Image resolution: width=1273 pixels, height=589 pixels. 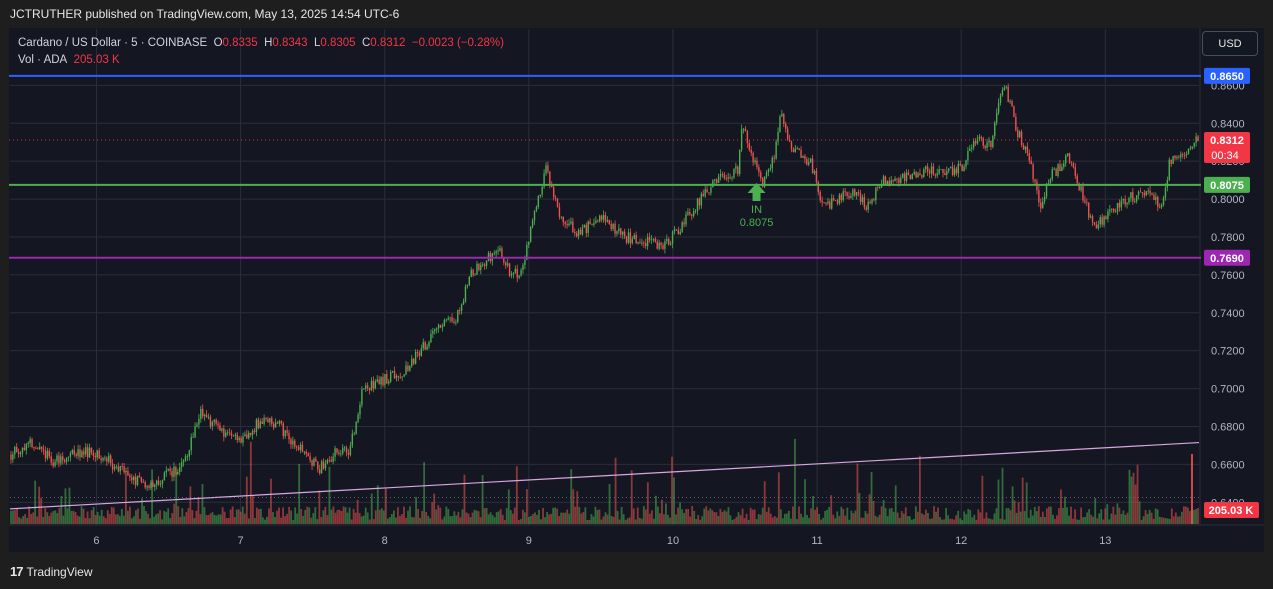 What do you see at coordinates (1228, 276) in the screenshot?
I see `y-tick-label: 0.7600` at bounding box center [1228, 276].